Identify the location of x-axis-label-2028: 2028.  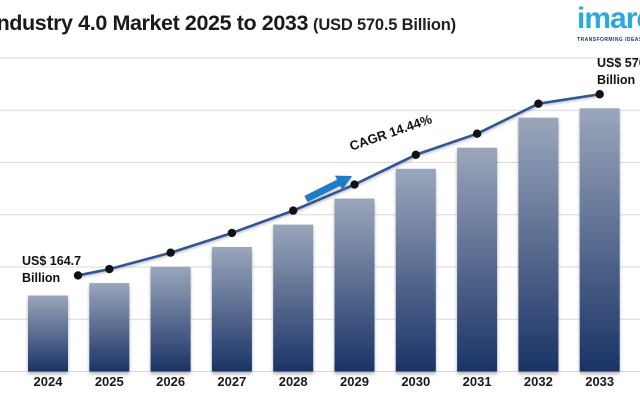
(293, 381).